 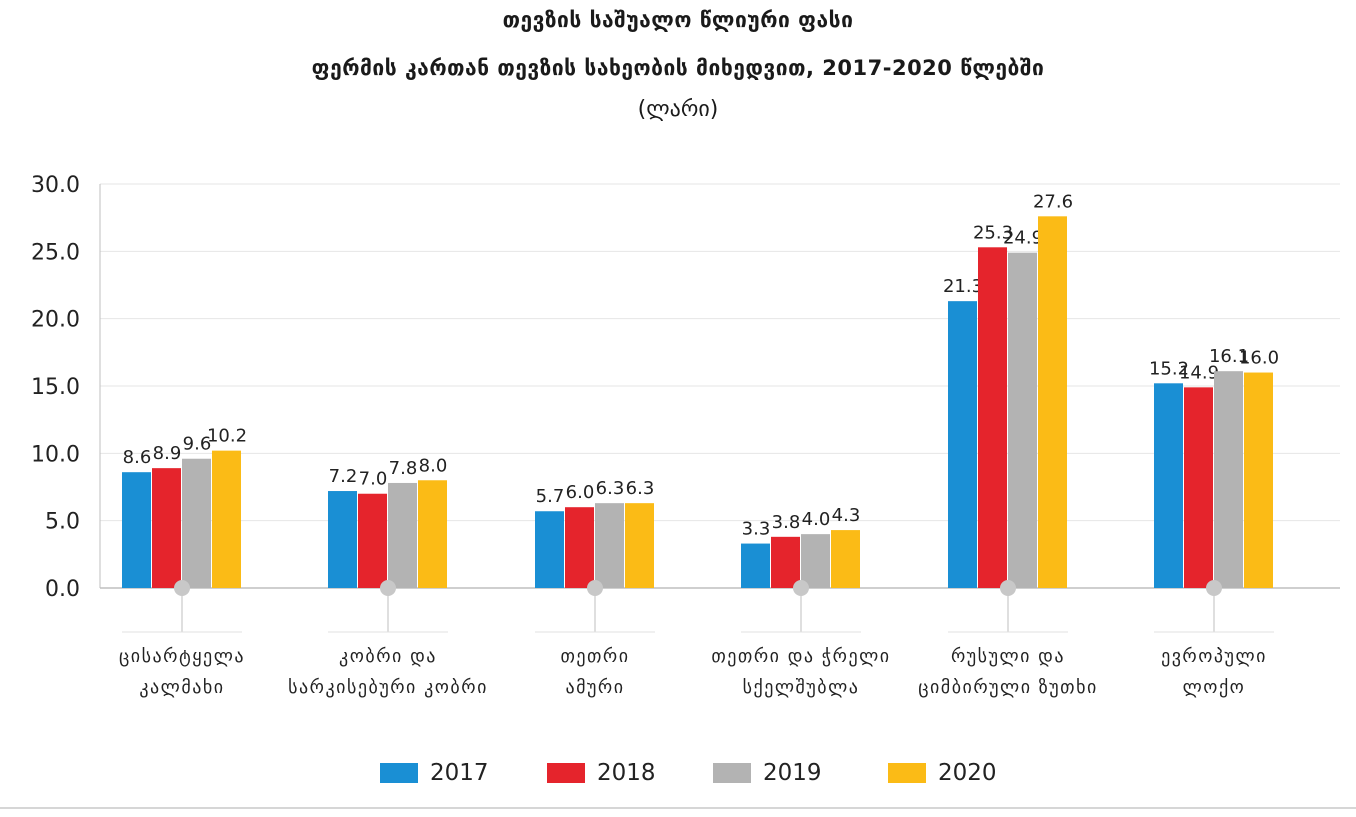 What do you see at coordinates (1229, 356) in the screenshot?
I see `data-label: 16.1` at bounding box center [1229, 356].